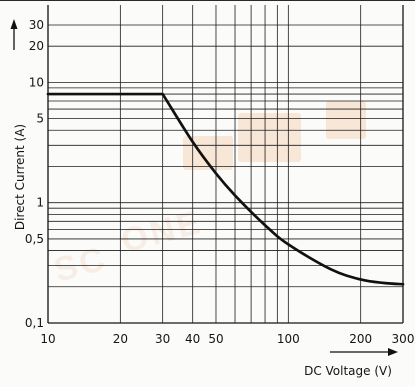  What do you see at coordinates (80, 264) in the screenshot?
I see `watermark-text: SC` at bounding box center [80, 264].